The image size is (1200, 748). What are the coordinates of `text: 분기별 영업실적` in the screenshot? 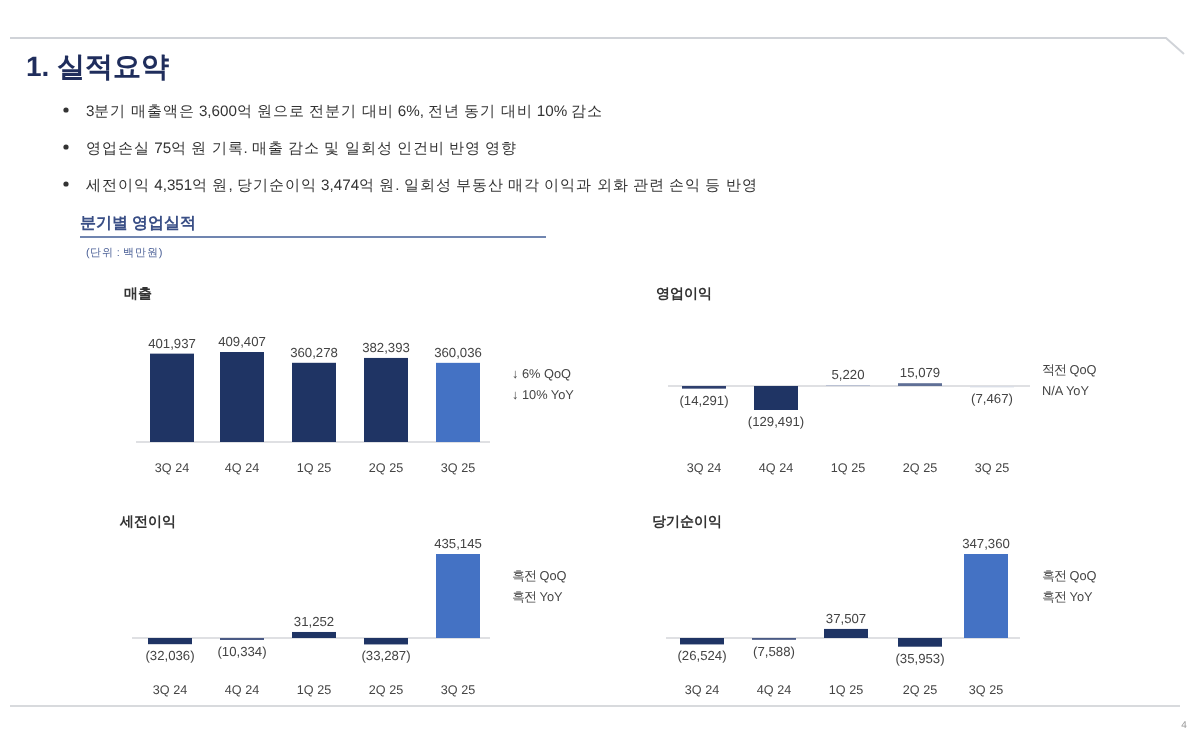 It's located at (138, 223).